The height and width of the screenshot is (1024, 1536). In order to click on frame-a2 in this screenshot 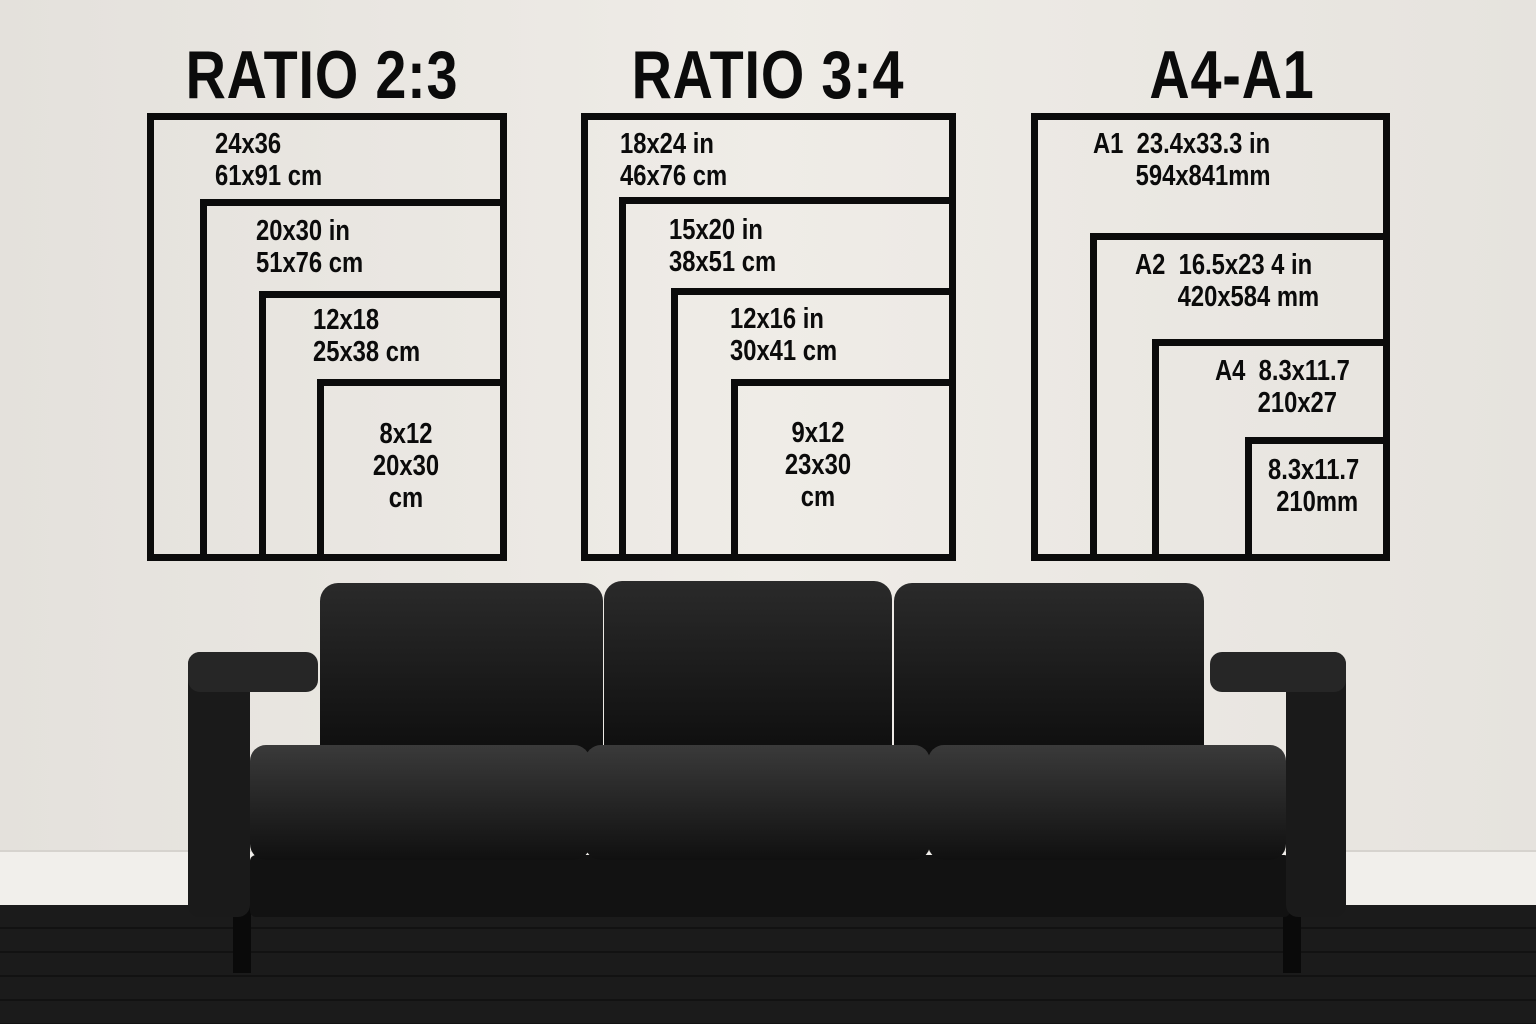, I will do `click(1236, 393)`.